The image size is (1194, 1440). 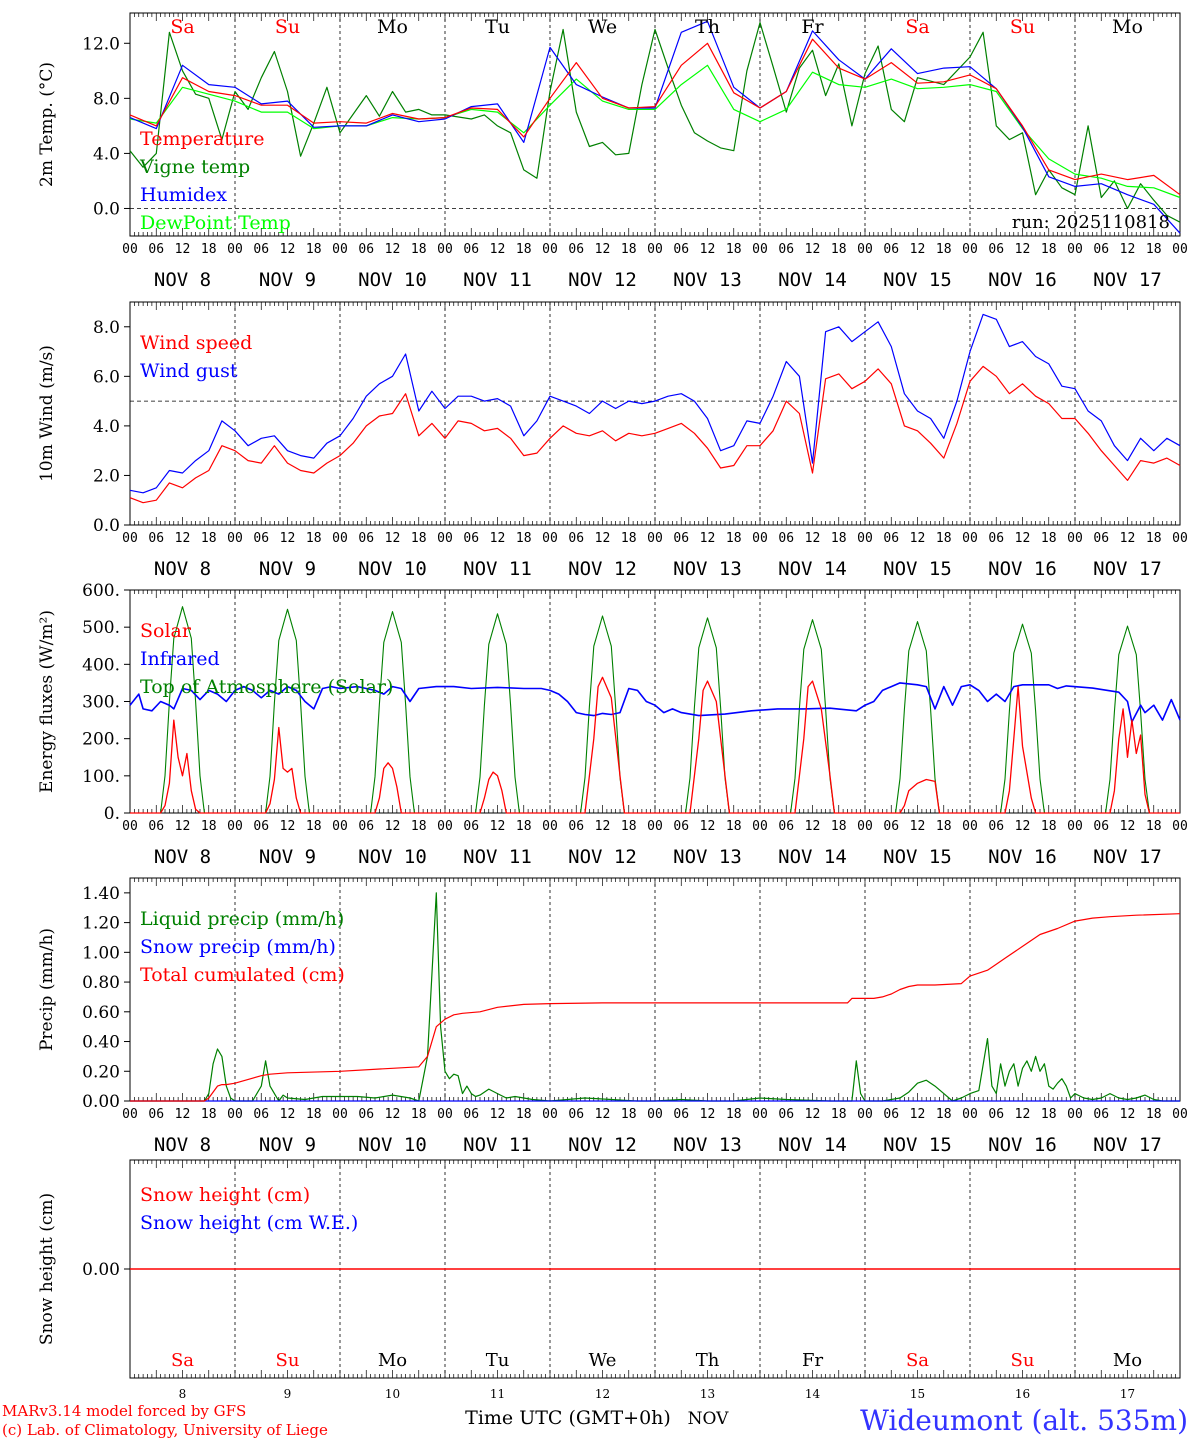 I want to click on y-axis-label: 2m Temp. (°C), so click(x=47, y=124).